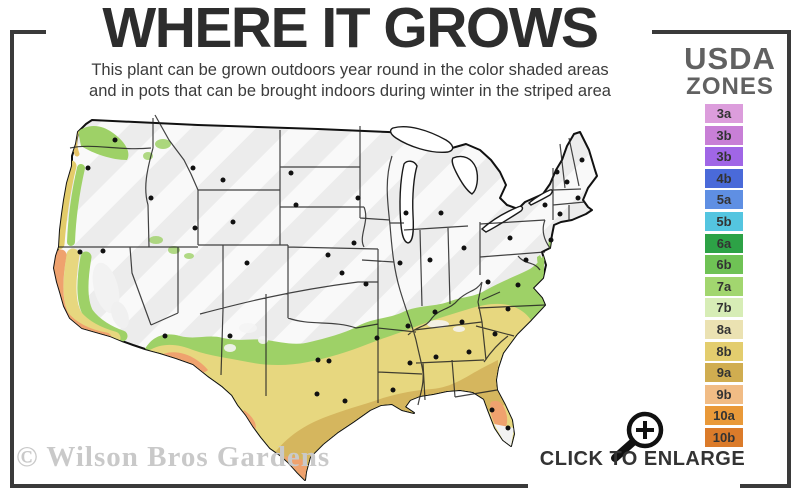 This screenshot has width=800, height=500. I want to click on legend-zone-7b: 7b, so click(724, 308).